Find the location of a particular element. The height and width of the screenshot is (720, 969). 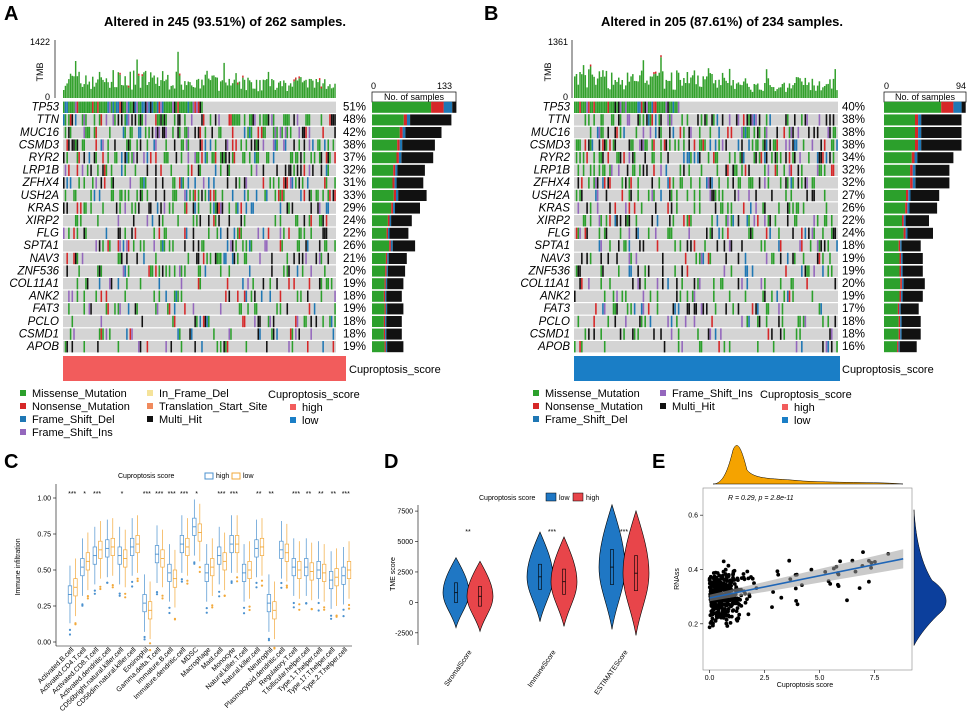

panel-b-sample-count-bars is located at coordinates (925, 227).